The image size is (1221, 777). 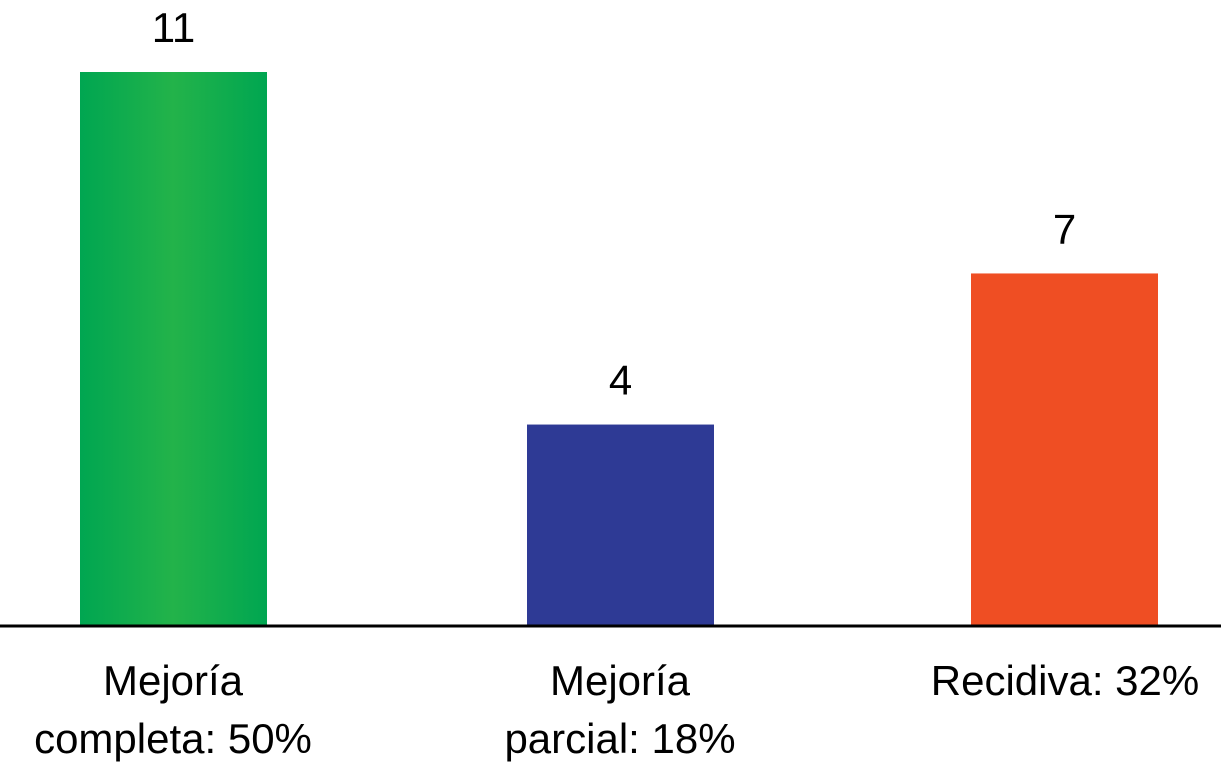 I want to click on category-label-line: completa: 50%, so click(x=173, y=738).